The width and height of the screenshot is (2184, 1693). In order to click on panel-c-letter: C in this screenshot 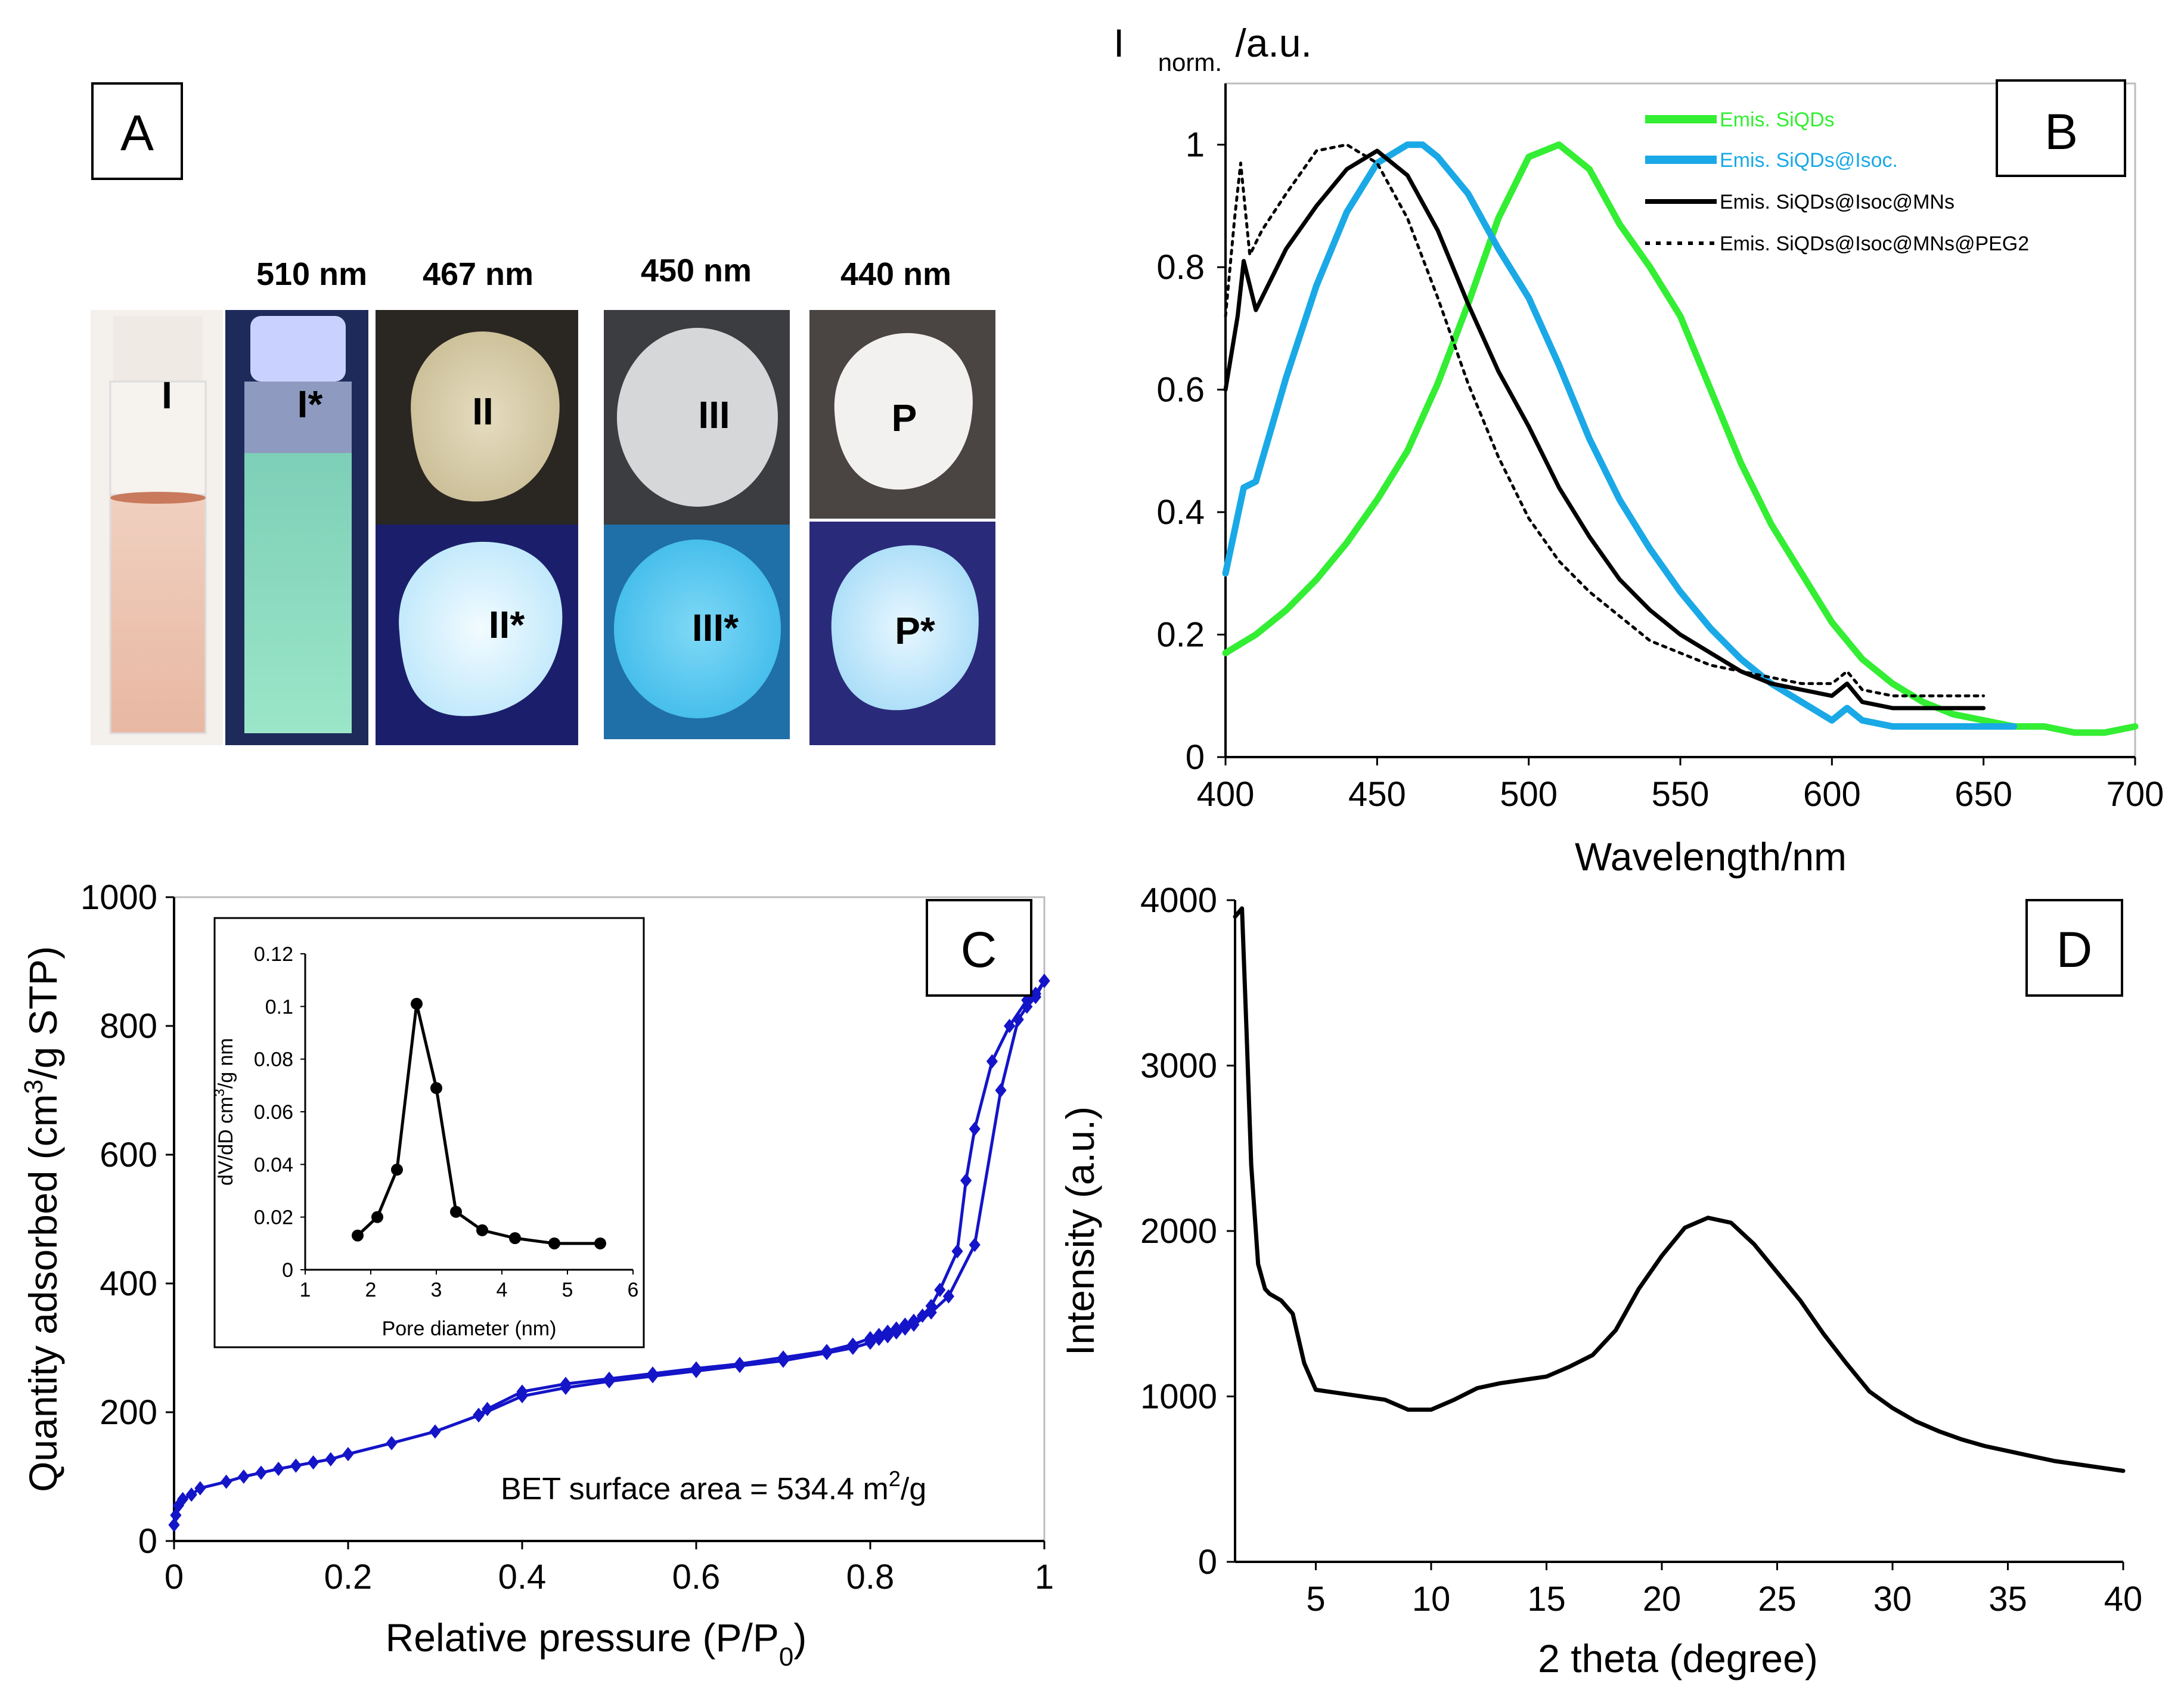, I will do `click(979, 950)`.